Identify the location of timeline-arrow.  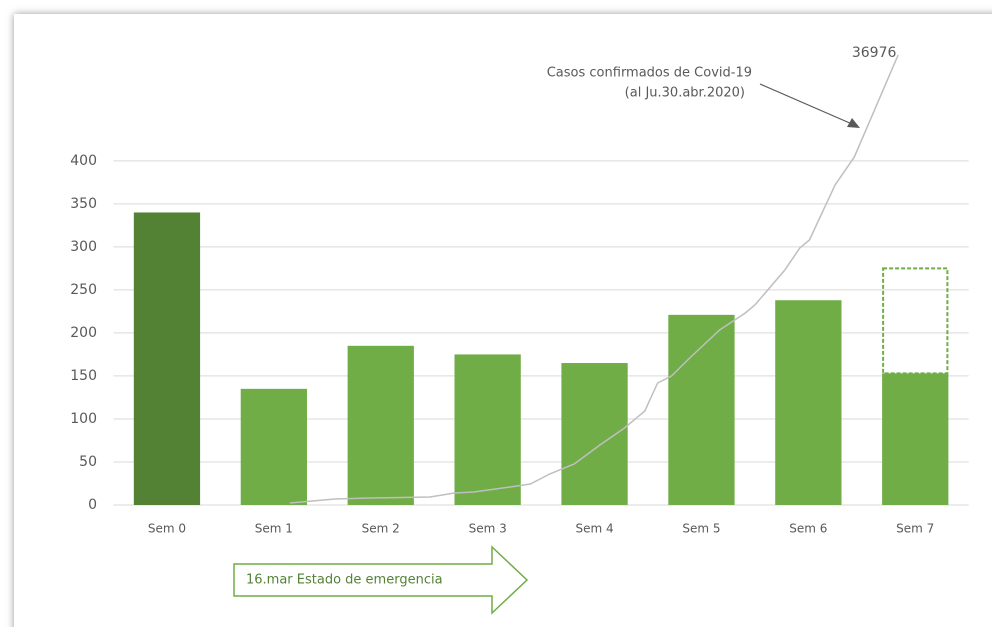
(381, 580).